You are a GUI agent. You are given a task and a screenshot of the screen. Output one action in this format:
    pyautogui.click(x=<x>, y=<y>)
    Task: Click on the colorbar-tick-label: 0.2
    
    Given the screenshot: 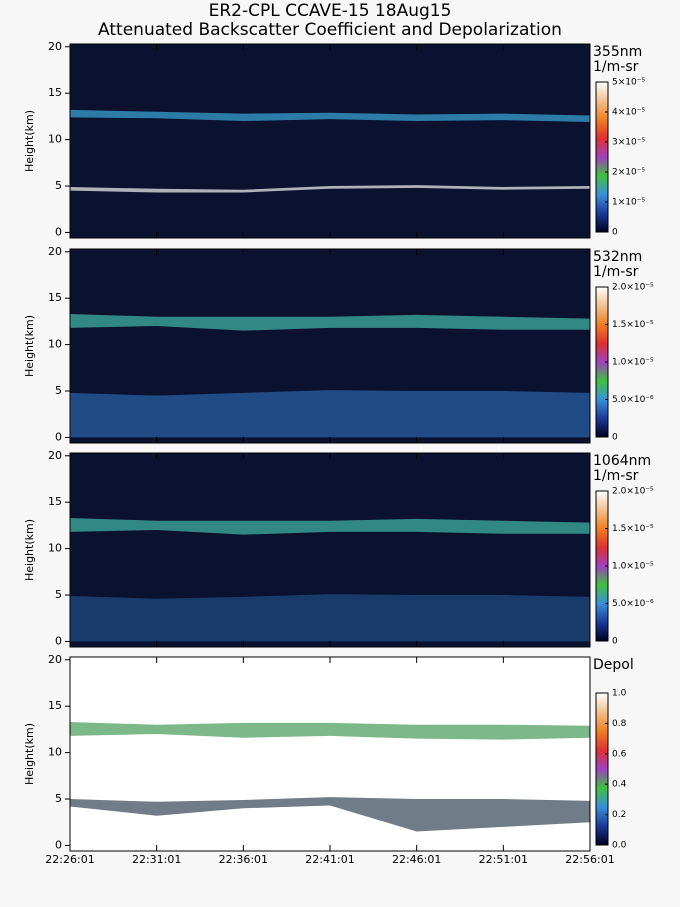 What is the action you would take?
    pyautogui.click(x=619, y=815)
    